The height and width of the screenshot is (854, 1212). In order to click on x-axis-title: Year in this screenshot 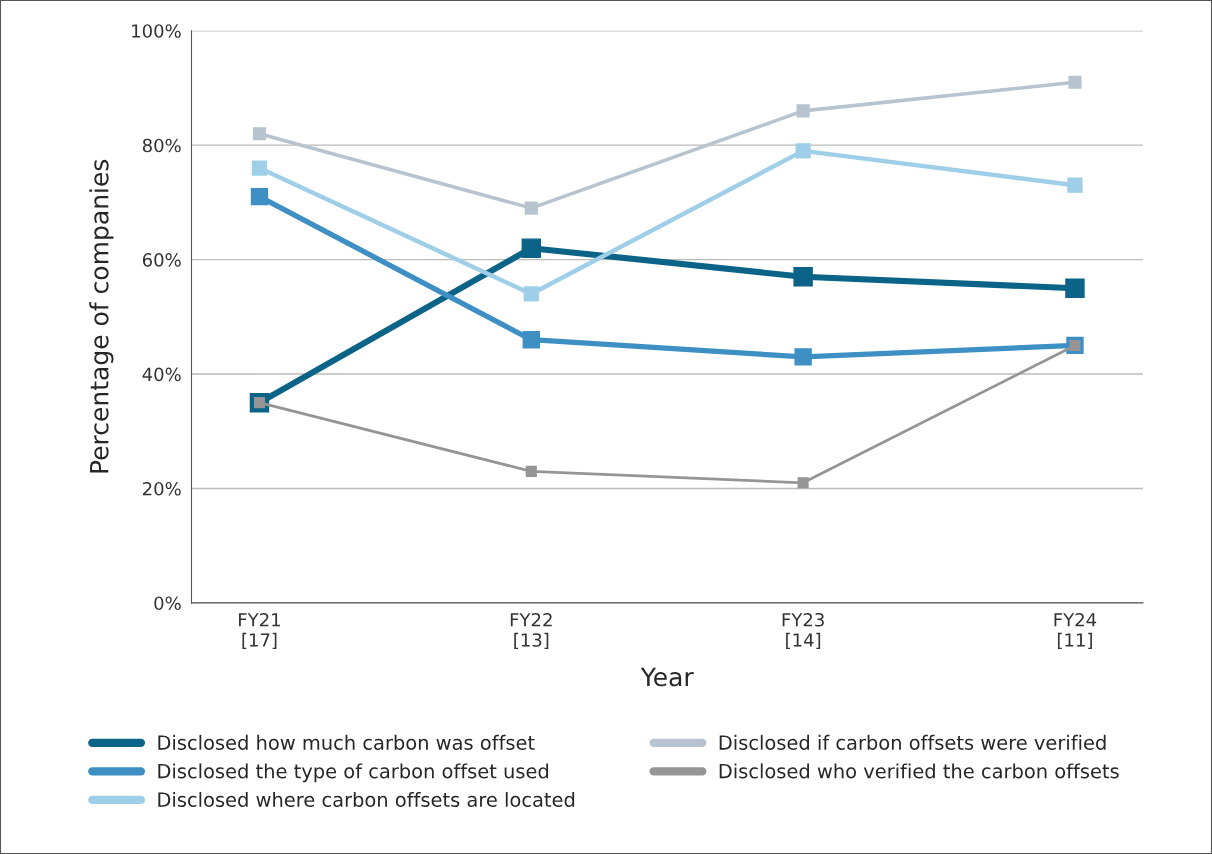, I will do `click(667, 677)`.